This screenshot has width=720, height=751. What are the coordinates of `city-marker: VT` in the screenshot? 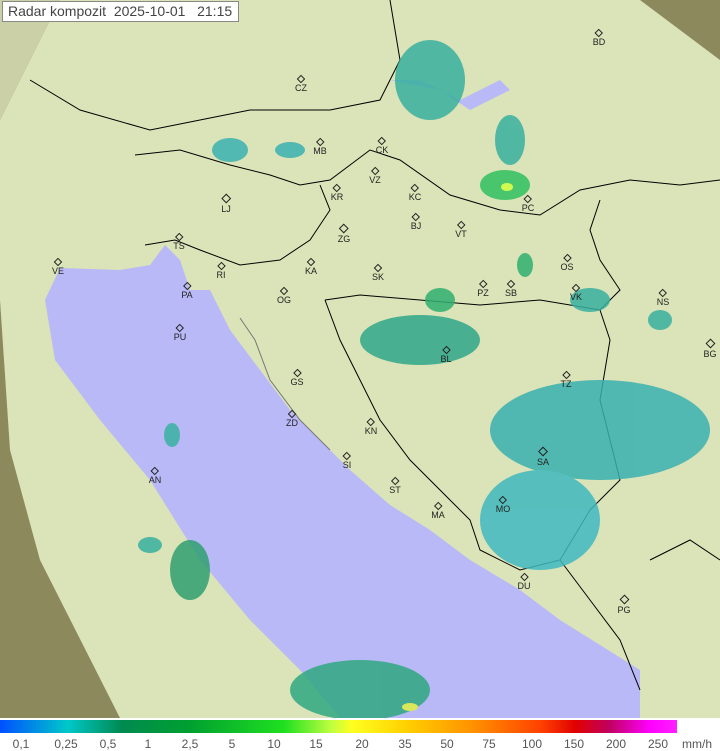 It's located at (461, 234).